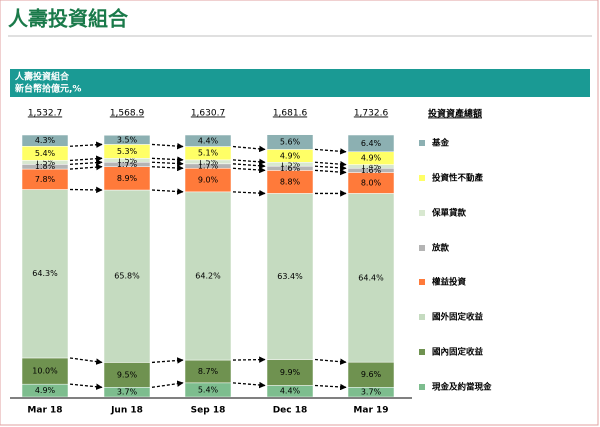 Image resolution: width=600 pixels, height=427 pixels. I want to click on value-label: 9.9%, so click(290, 372).